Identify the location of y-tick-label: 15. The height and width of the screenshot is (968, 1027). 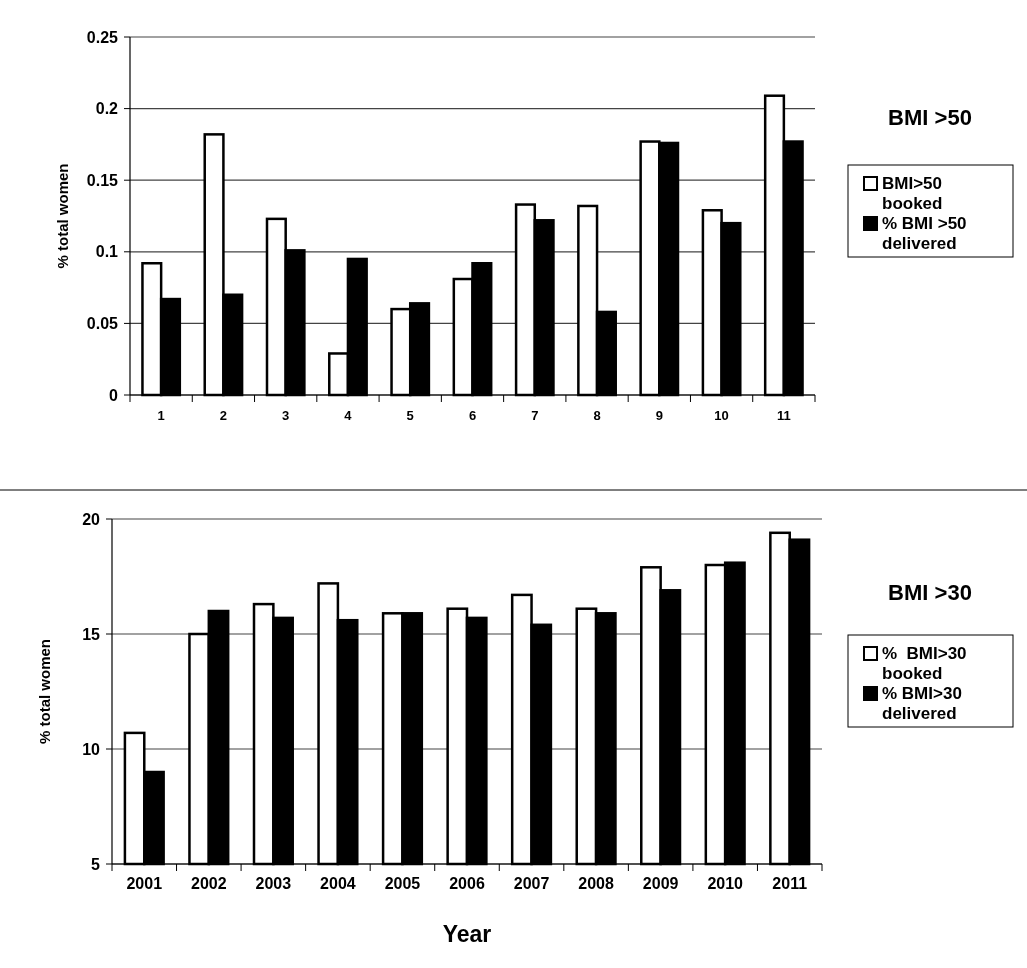
(91, 634).